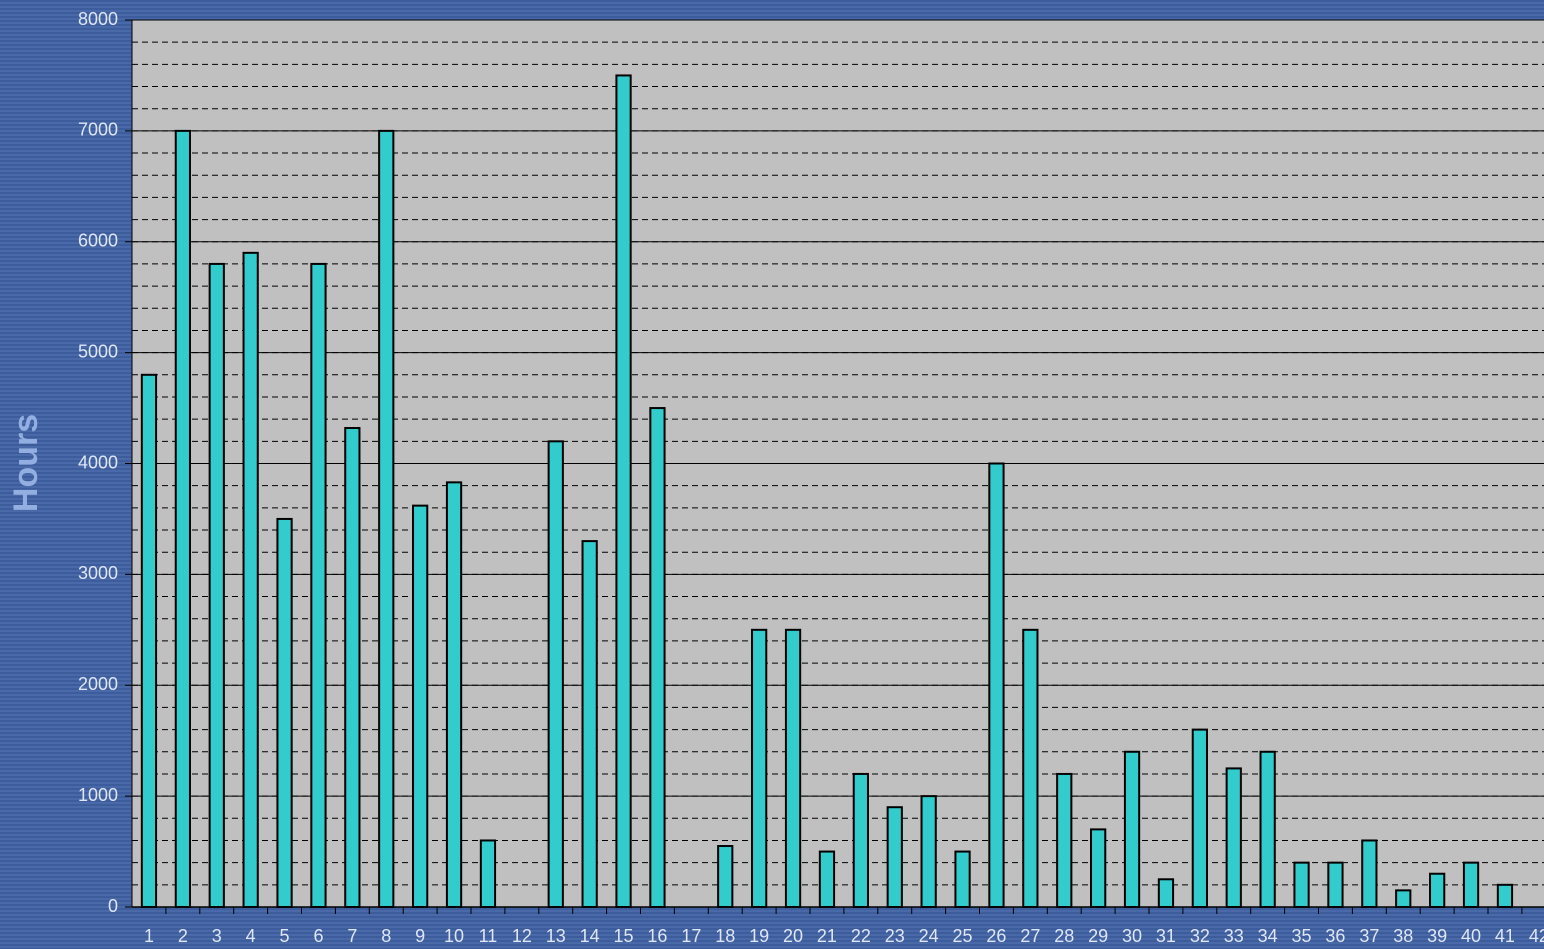  What do you see at coordinates (1234, 936) in the screenshot?
I see `x-tick-label: 33` at bounding box center [1234, 936].